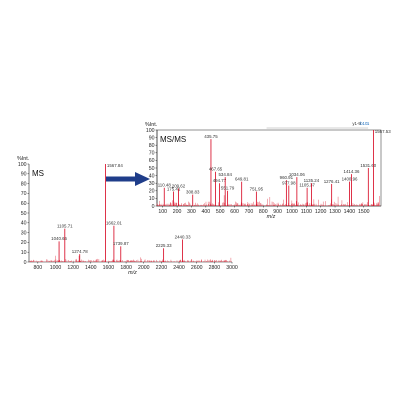 This screenshot has height=400, width=400. What do you see at coordinates (59, 238) in the screenshot?
I see `peak-label: 1040.66` at bounding box center [59, 238].